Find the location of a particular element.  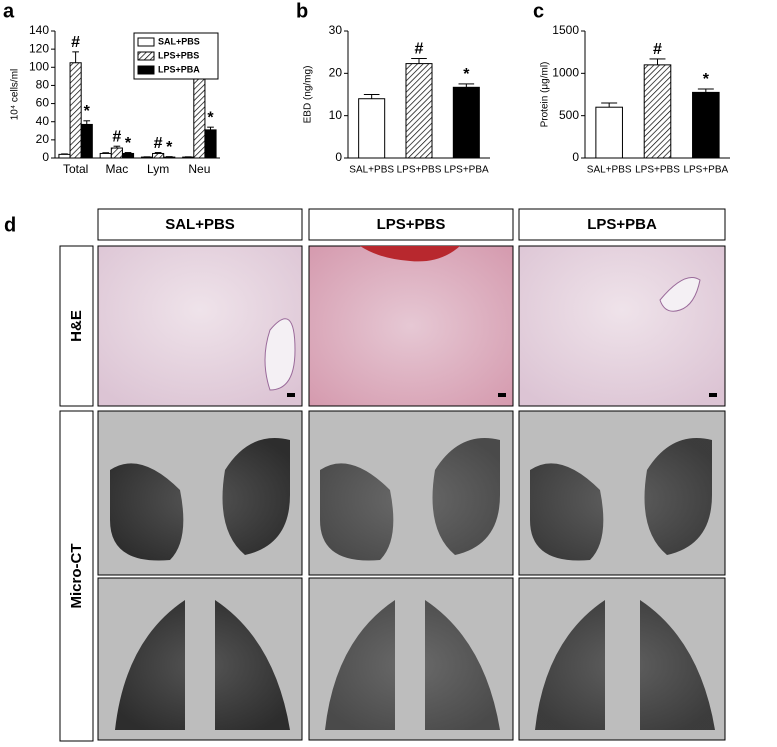

panel-letter: a is located at coordinates (9, 11).